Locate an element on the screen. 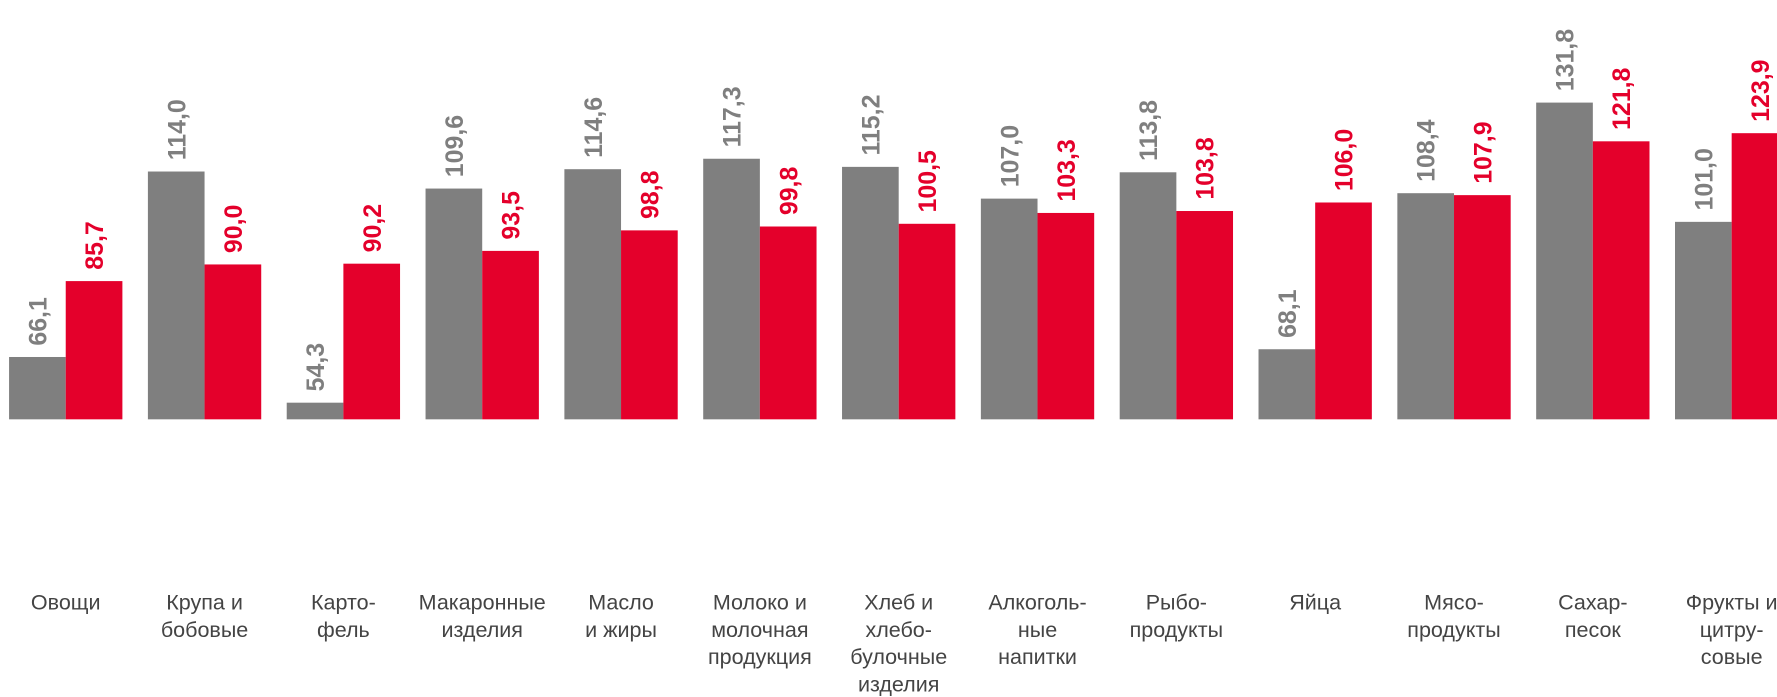 The height and width of the screenshot is (697, 1777). category-label: напитки is located at coordinates (1037, 657).